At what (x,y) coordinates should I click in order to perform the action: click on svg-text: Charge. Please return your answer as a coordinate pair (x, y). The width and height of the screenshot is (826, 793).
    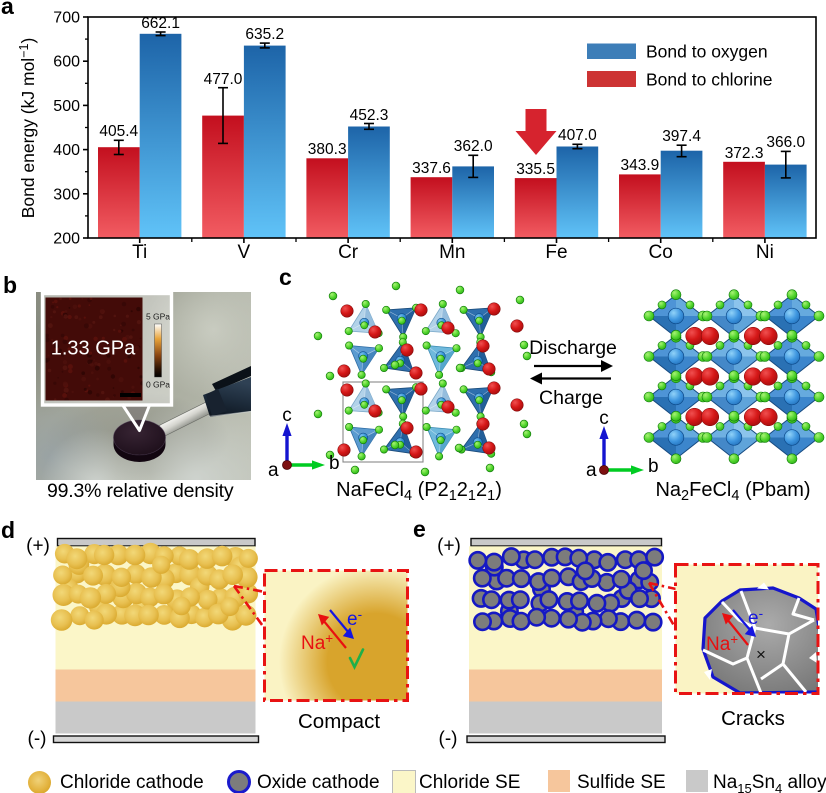
    Looking at the image, I should click on (571, 398).